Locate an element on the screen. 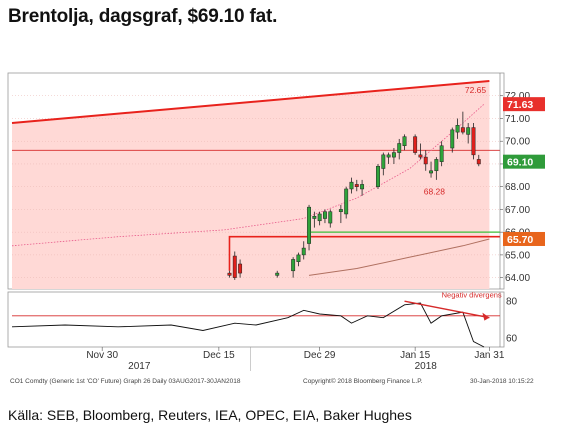  support-line-red is located at coordinates (364, 253).